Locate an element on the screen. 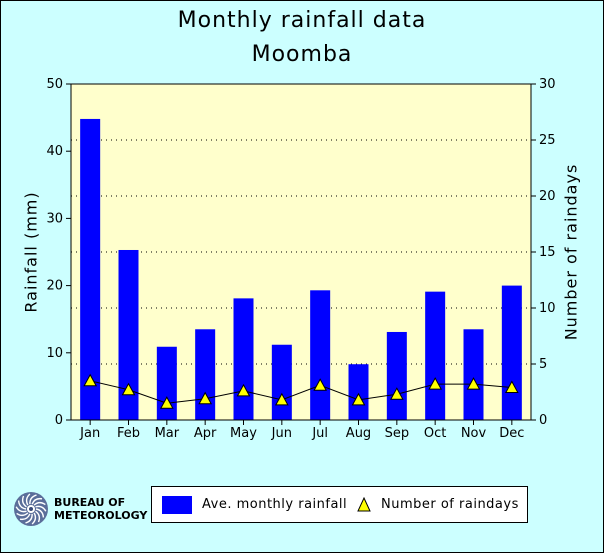 The image size is (604, 553). y2-tick-label: 20 is located at coordinates (547, 196).